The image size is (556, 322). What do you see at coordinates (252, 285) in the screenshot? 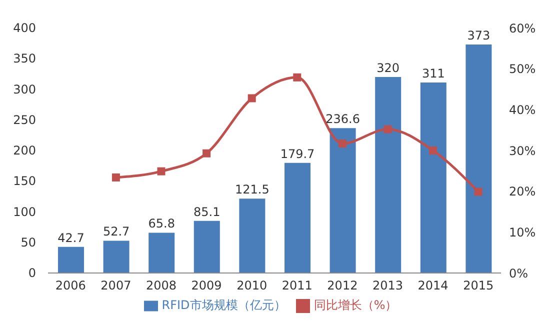
I see `x-tick-label: 2010` at bounding box center [252, 285].